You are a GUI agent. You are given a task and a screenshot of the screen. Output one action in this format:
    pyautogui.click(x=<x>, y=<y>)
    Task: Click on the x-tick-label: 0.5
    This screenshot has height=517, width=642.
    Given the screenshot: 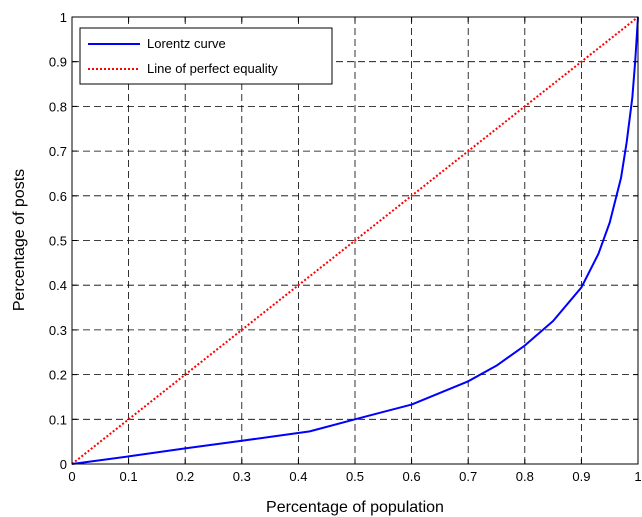 What is the action you would take?
    pyautogui.click(x=355, y=476)
    